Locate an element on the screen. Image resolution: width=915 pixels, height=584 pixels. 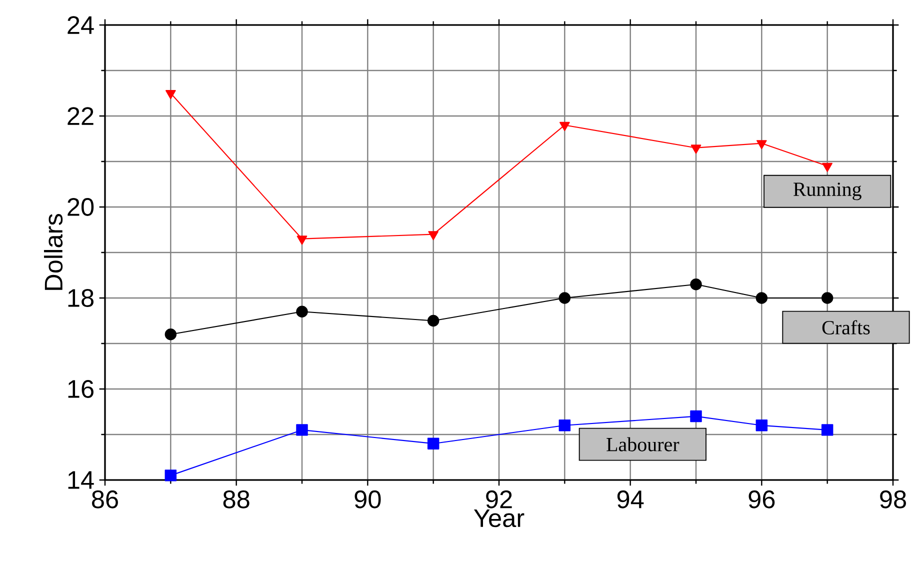
y-axis-title: Dollars is located at coordinates (53, 252).